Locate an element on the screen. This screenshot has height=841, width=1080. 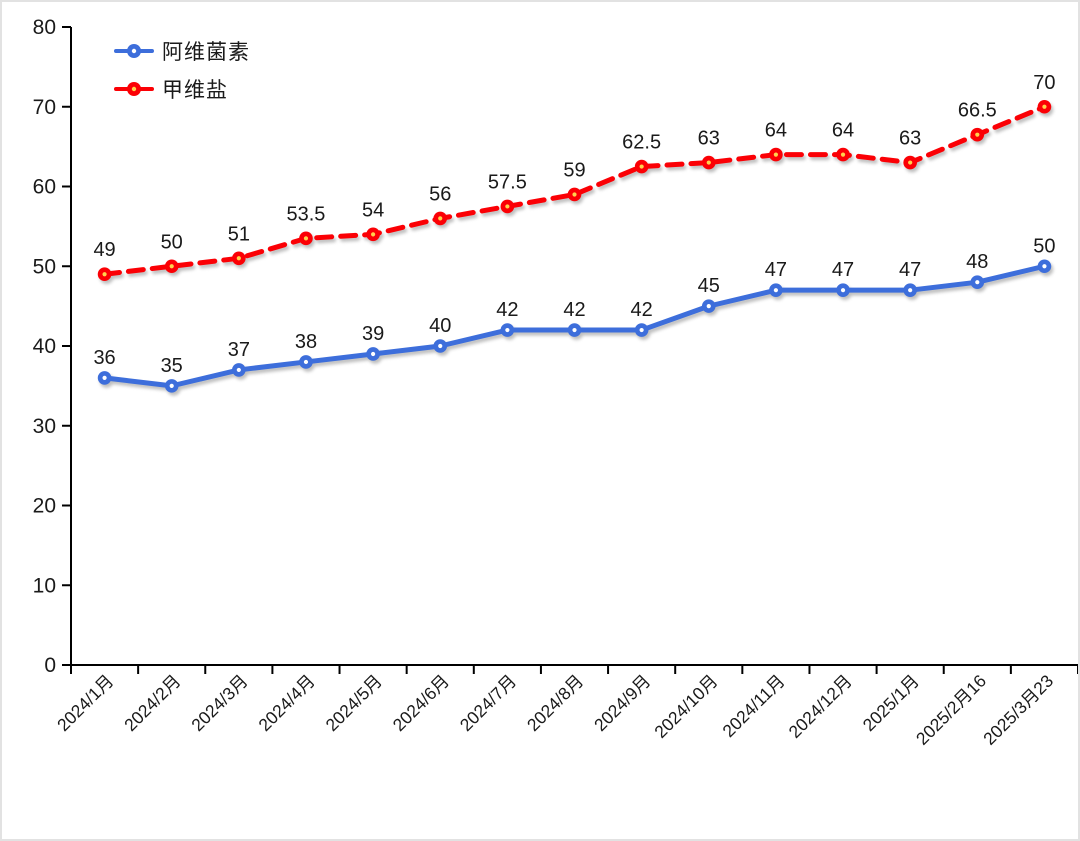
data-label: 66.5 is located at coordinates (977, 111).